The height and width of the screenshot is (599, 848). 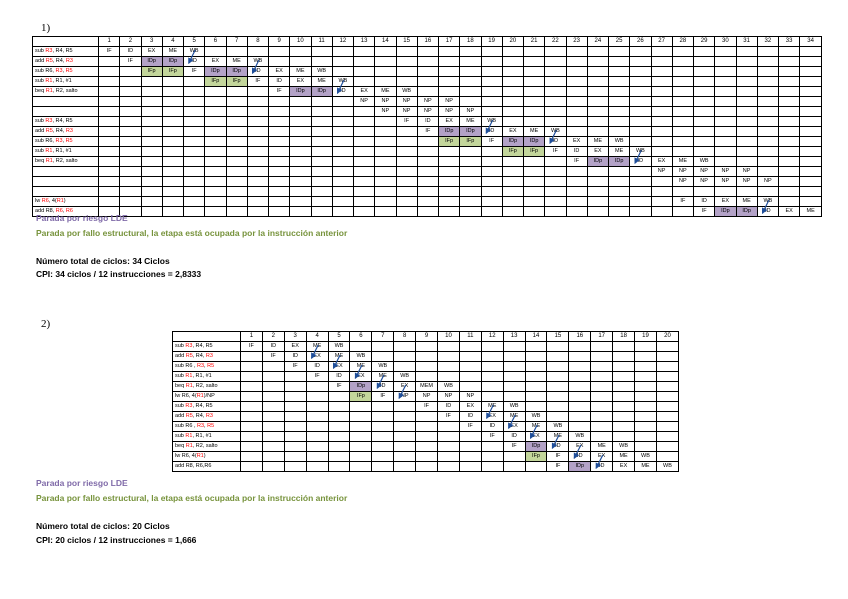 I want to click on legend-lde-1: Parada por riesgo LDE, so click(x=82, y=218).